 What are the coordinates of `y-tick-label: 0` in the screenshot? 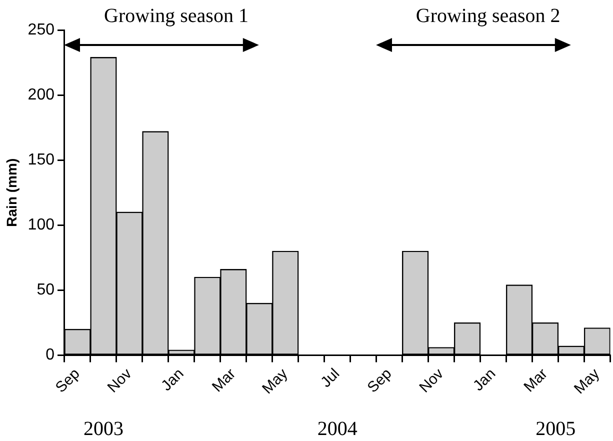 It's located at (50, 355).